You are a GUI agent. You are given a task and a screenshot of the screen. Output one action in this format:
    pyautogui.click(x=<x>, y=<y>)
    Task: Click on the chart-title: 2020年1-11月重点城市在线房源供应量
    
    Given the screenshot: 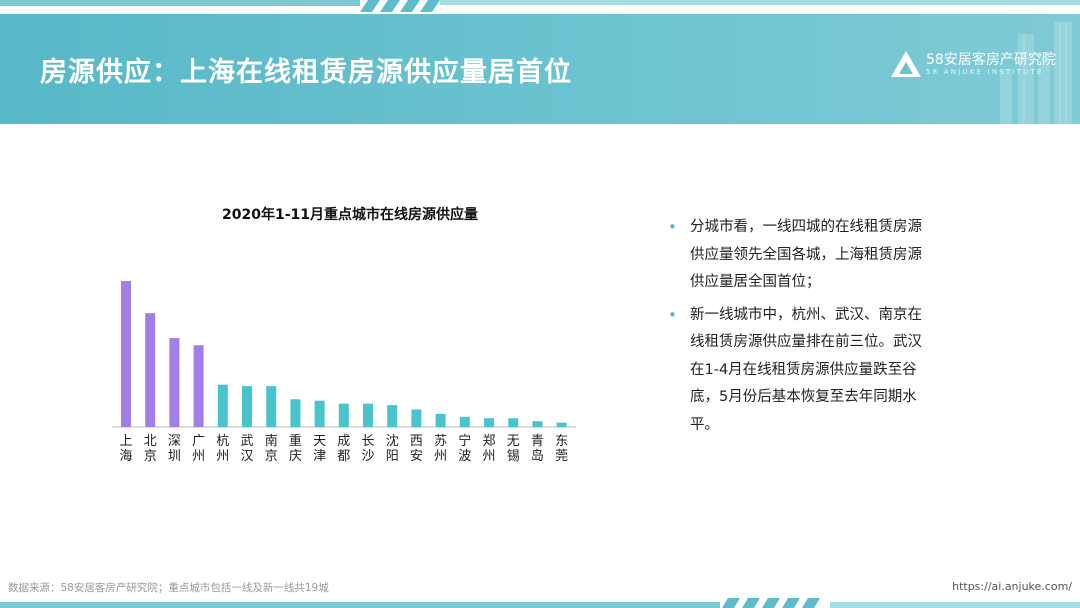 What is the action you would take?
    pyautogui.click(x=350, y=215)
    